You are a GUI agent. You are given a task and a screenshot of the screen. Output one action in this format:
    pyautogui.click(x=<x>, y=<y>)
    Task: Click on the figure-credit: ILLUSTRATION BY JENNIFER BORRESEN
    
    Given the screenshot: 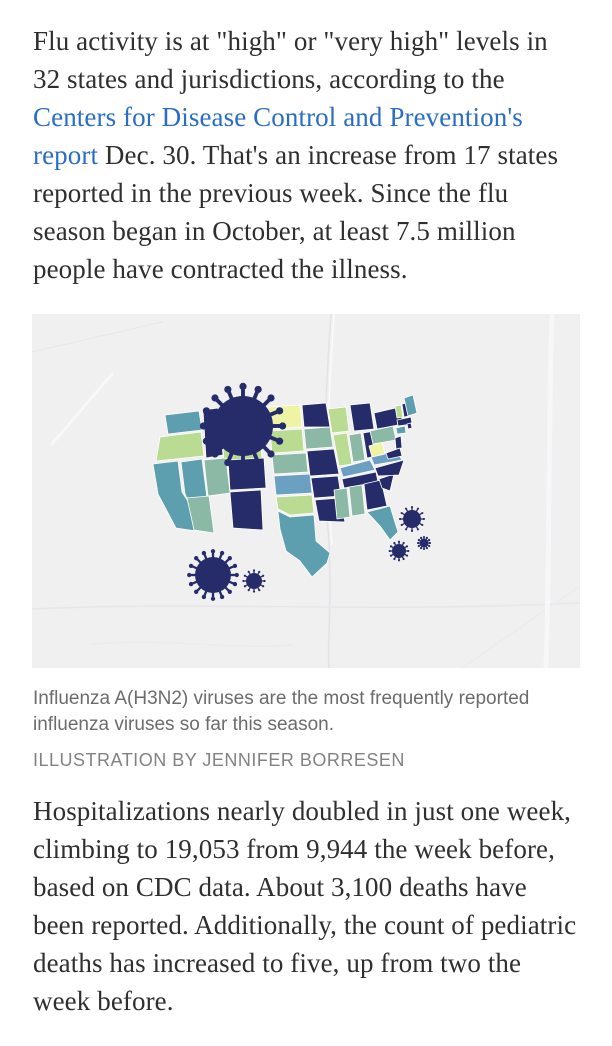 What is the action you would take?
    pyautogui.click(x=219, y=760)
    